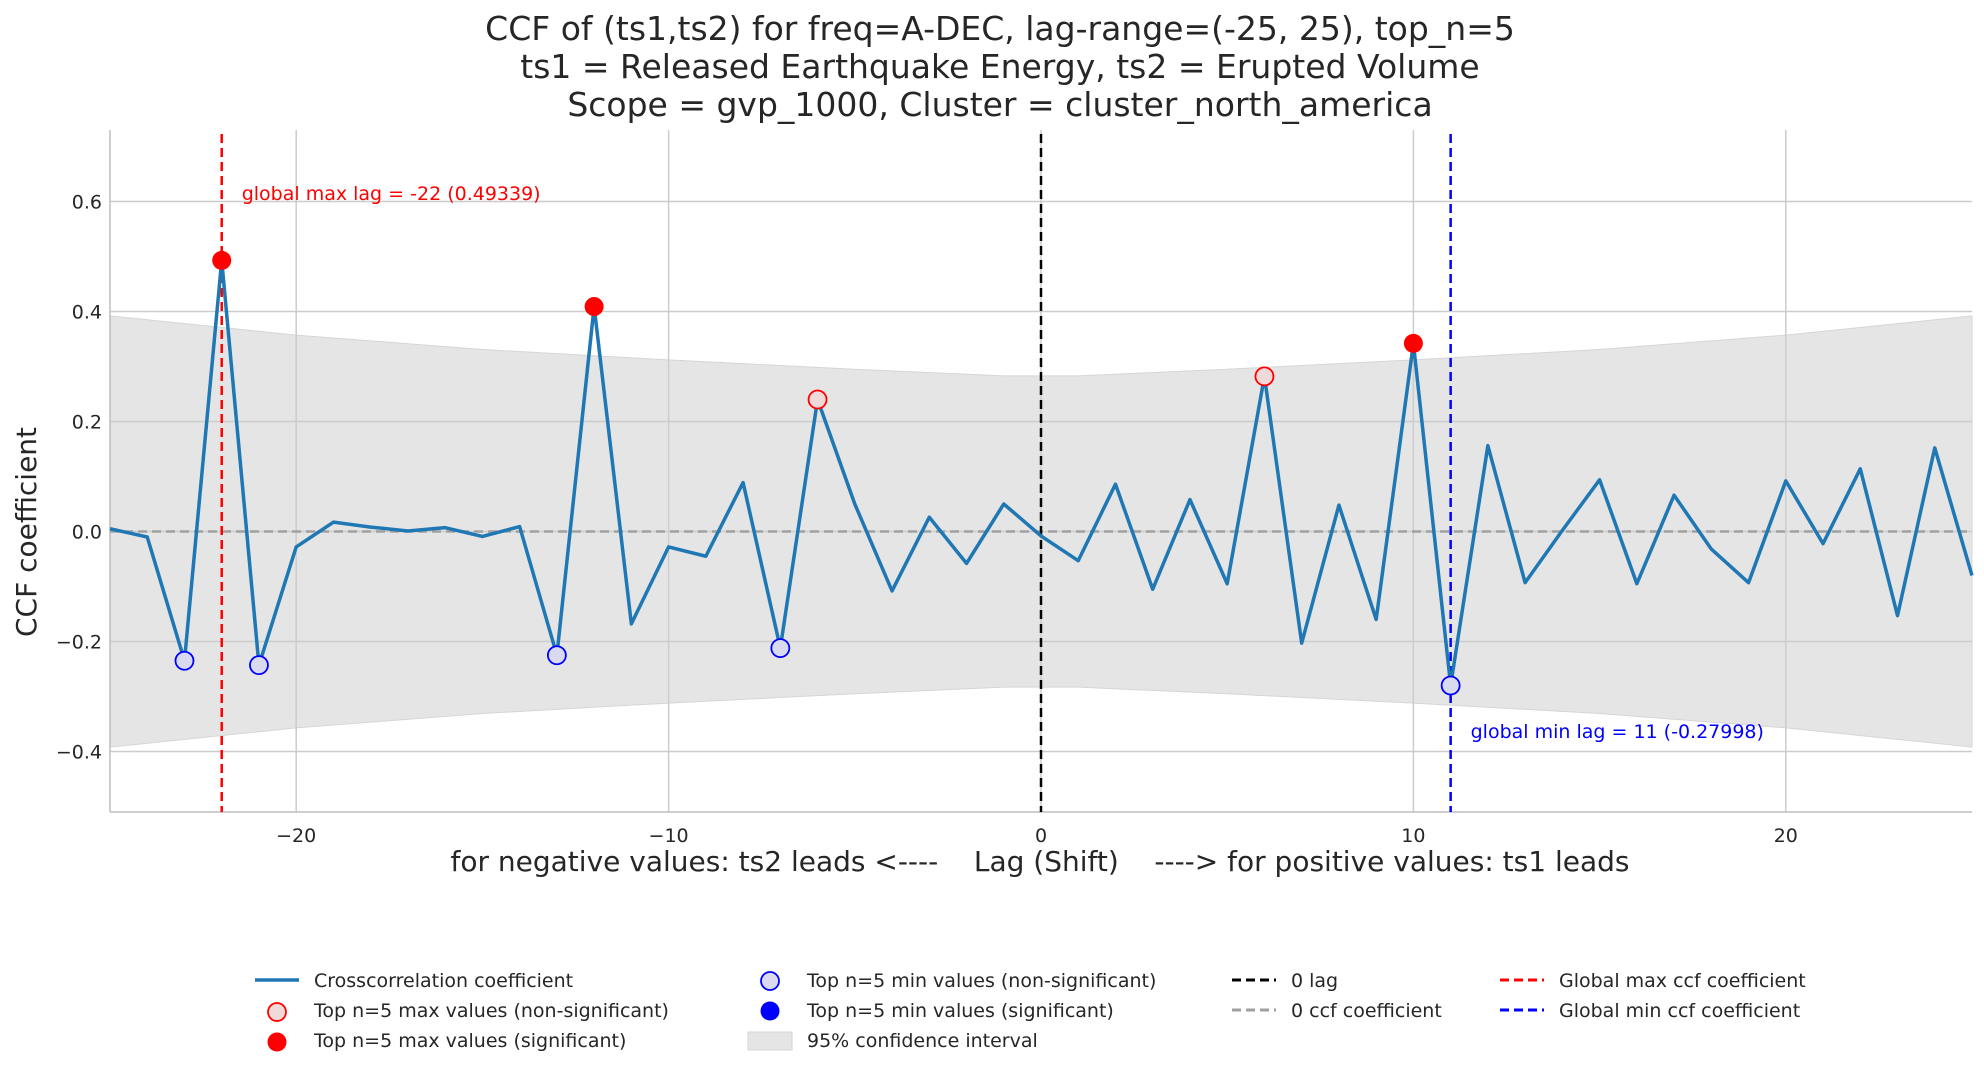  I want to click on legend-entry-max-sig: Top n=5 max values (significant), so click(446, 1041).